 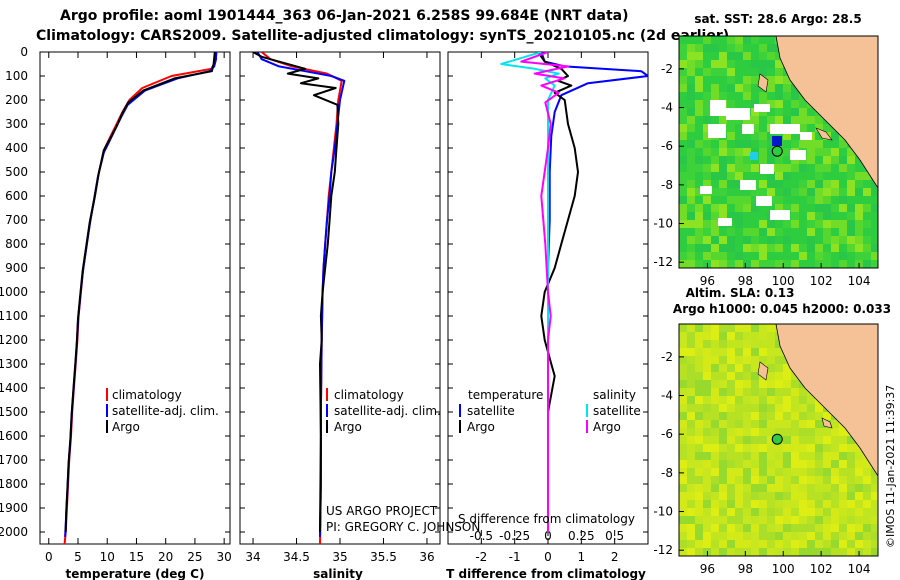 What do you see at coordinates (481, 536) in the screenshot?
I see `s-xtick-label: -0.5` at bounding box center [481, 536].